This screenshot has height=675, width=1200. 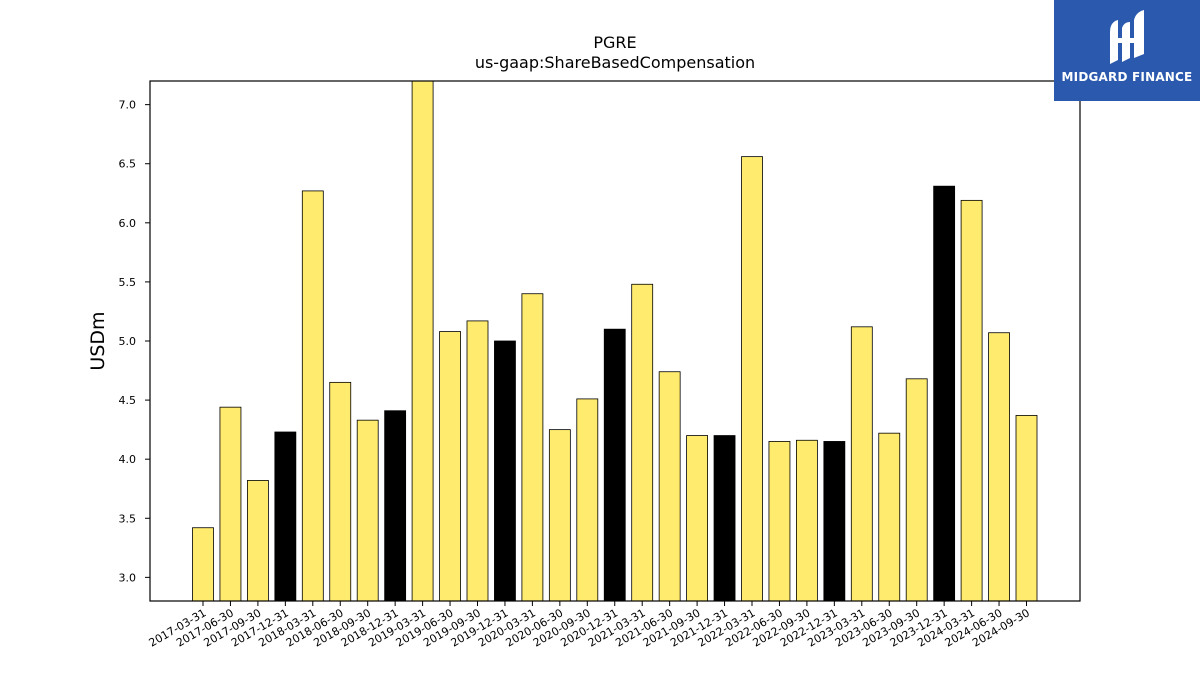 I want to click on y-tick-label: 4.0, so click(x=128, y=459).